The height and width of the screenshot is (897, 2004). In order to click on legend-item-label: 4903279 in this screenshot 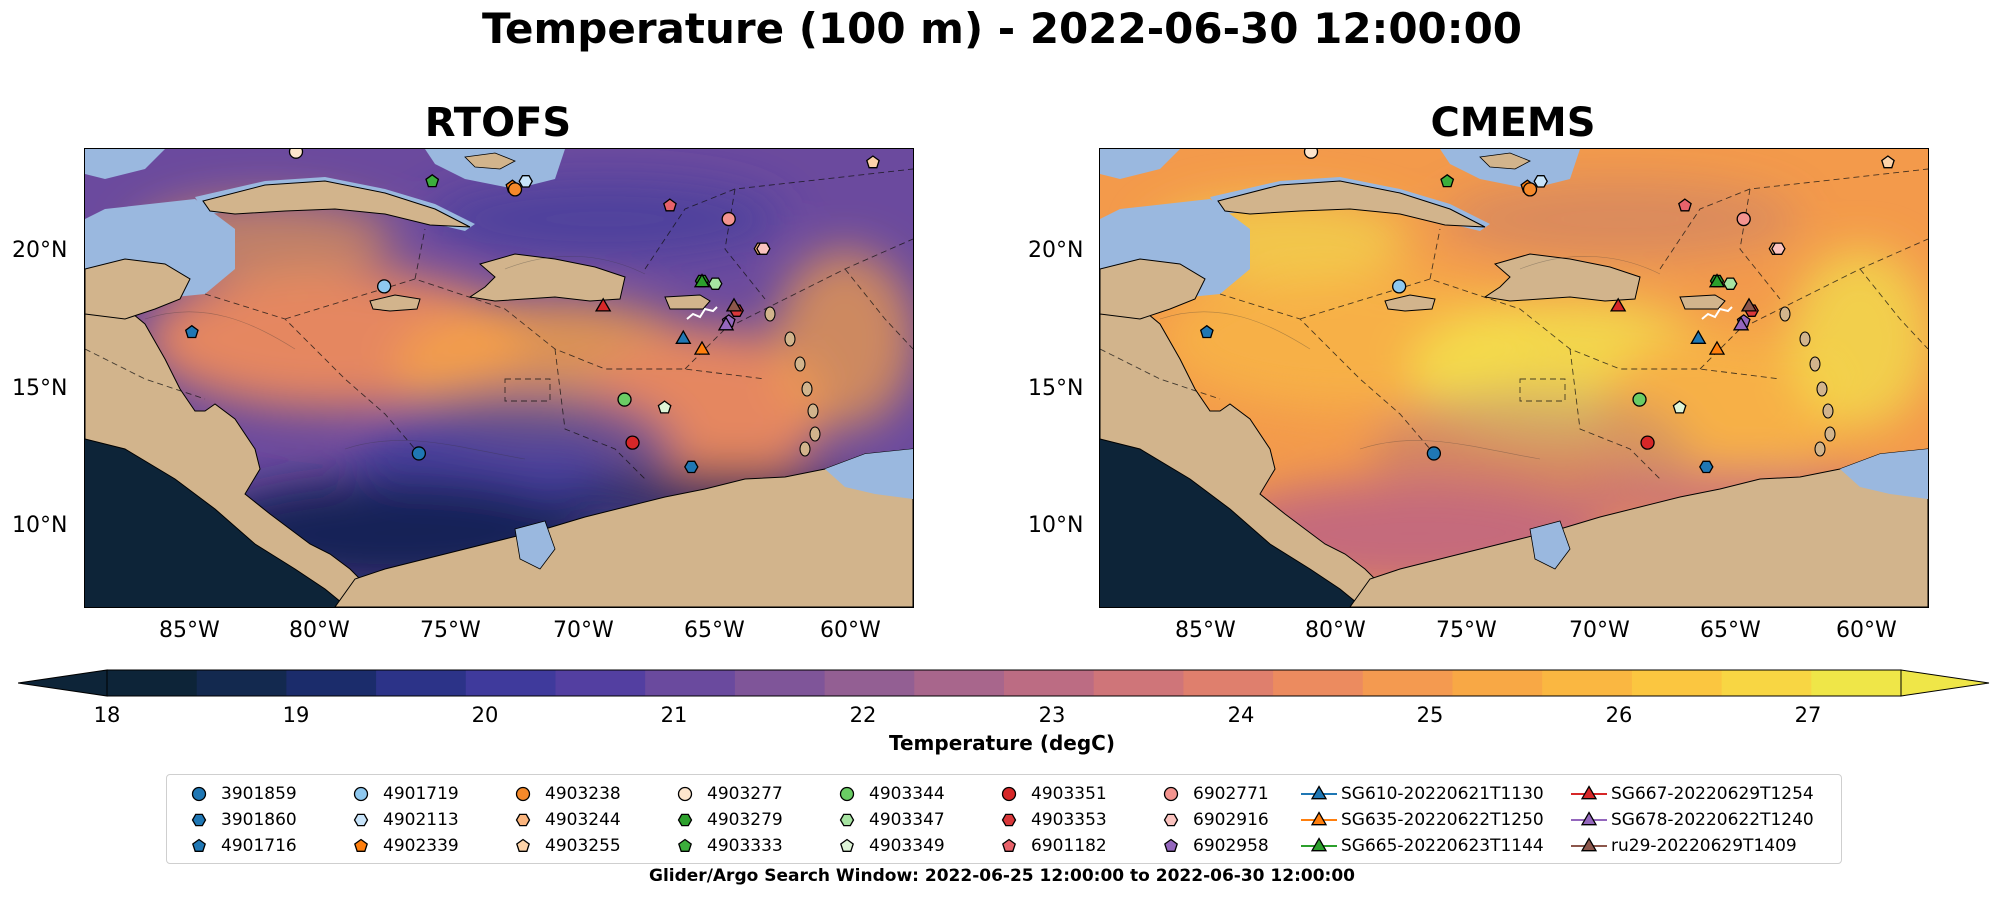, I will do `click(745, 820)`.